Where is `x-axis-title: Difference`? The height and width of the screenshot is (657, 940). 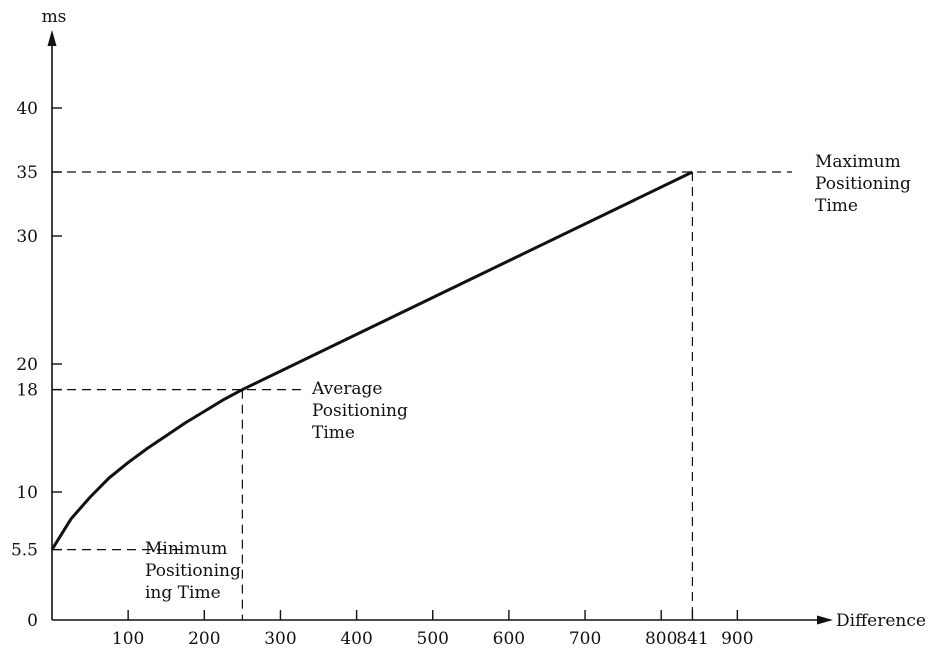 x-axis-title: Difference is located at coordinates (881, 621).